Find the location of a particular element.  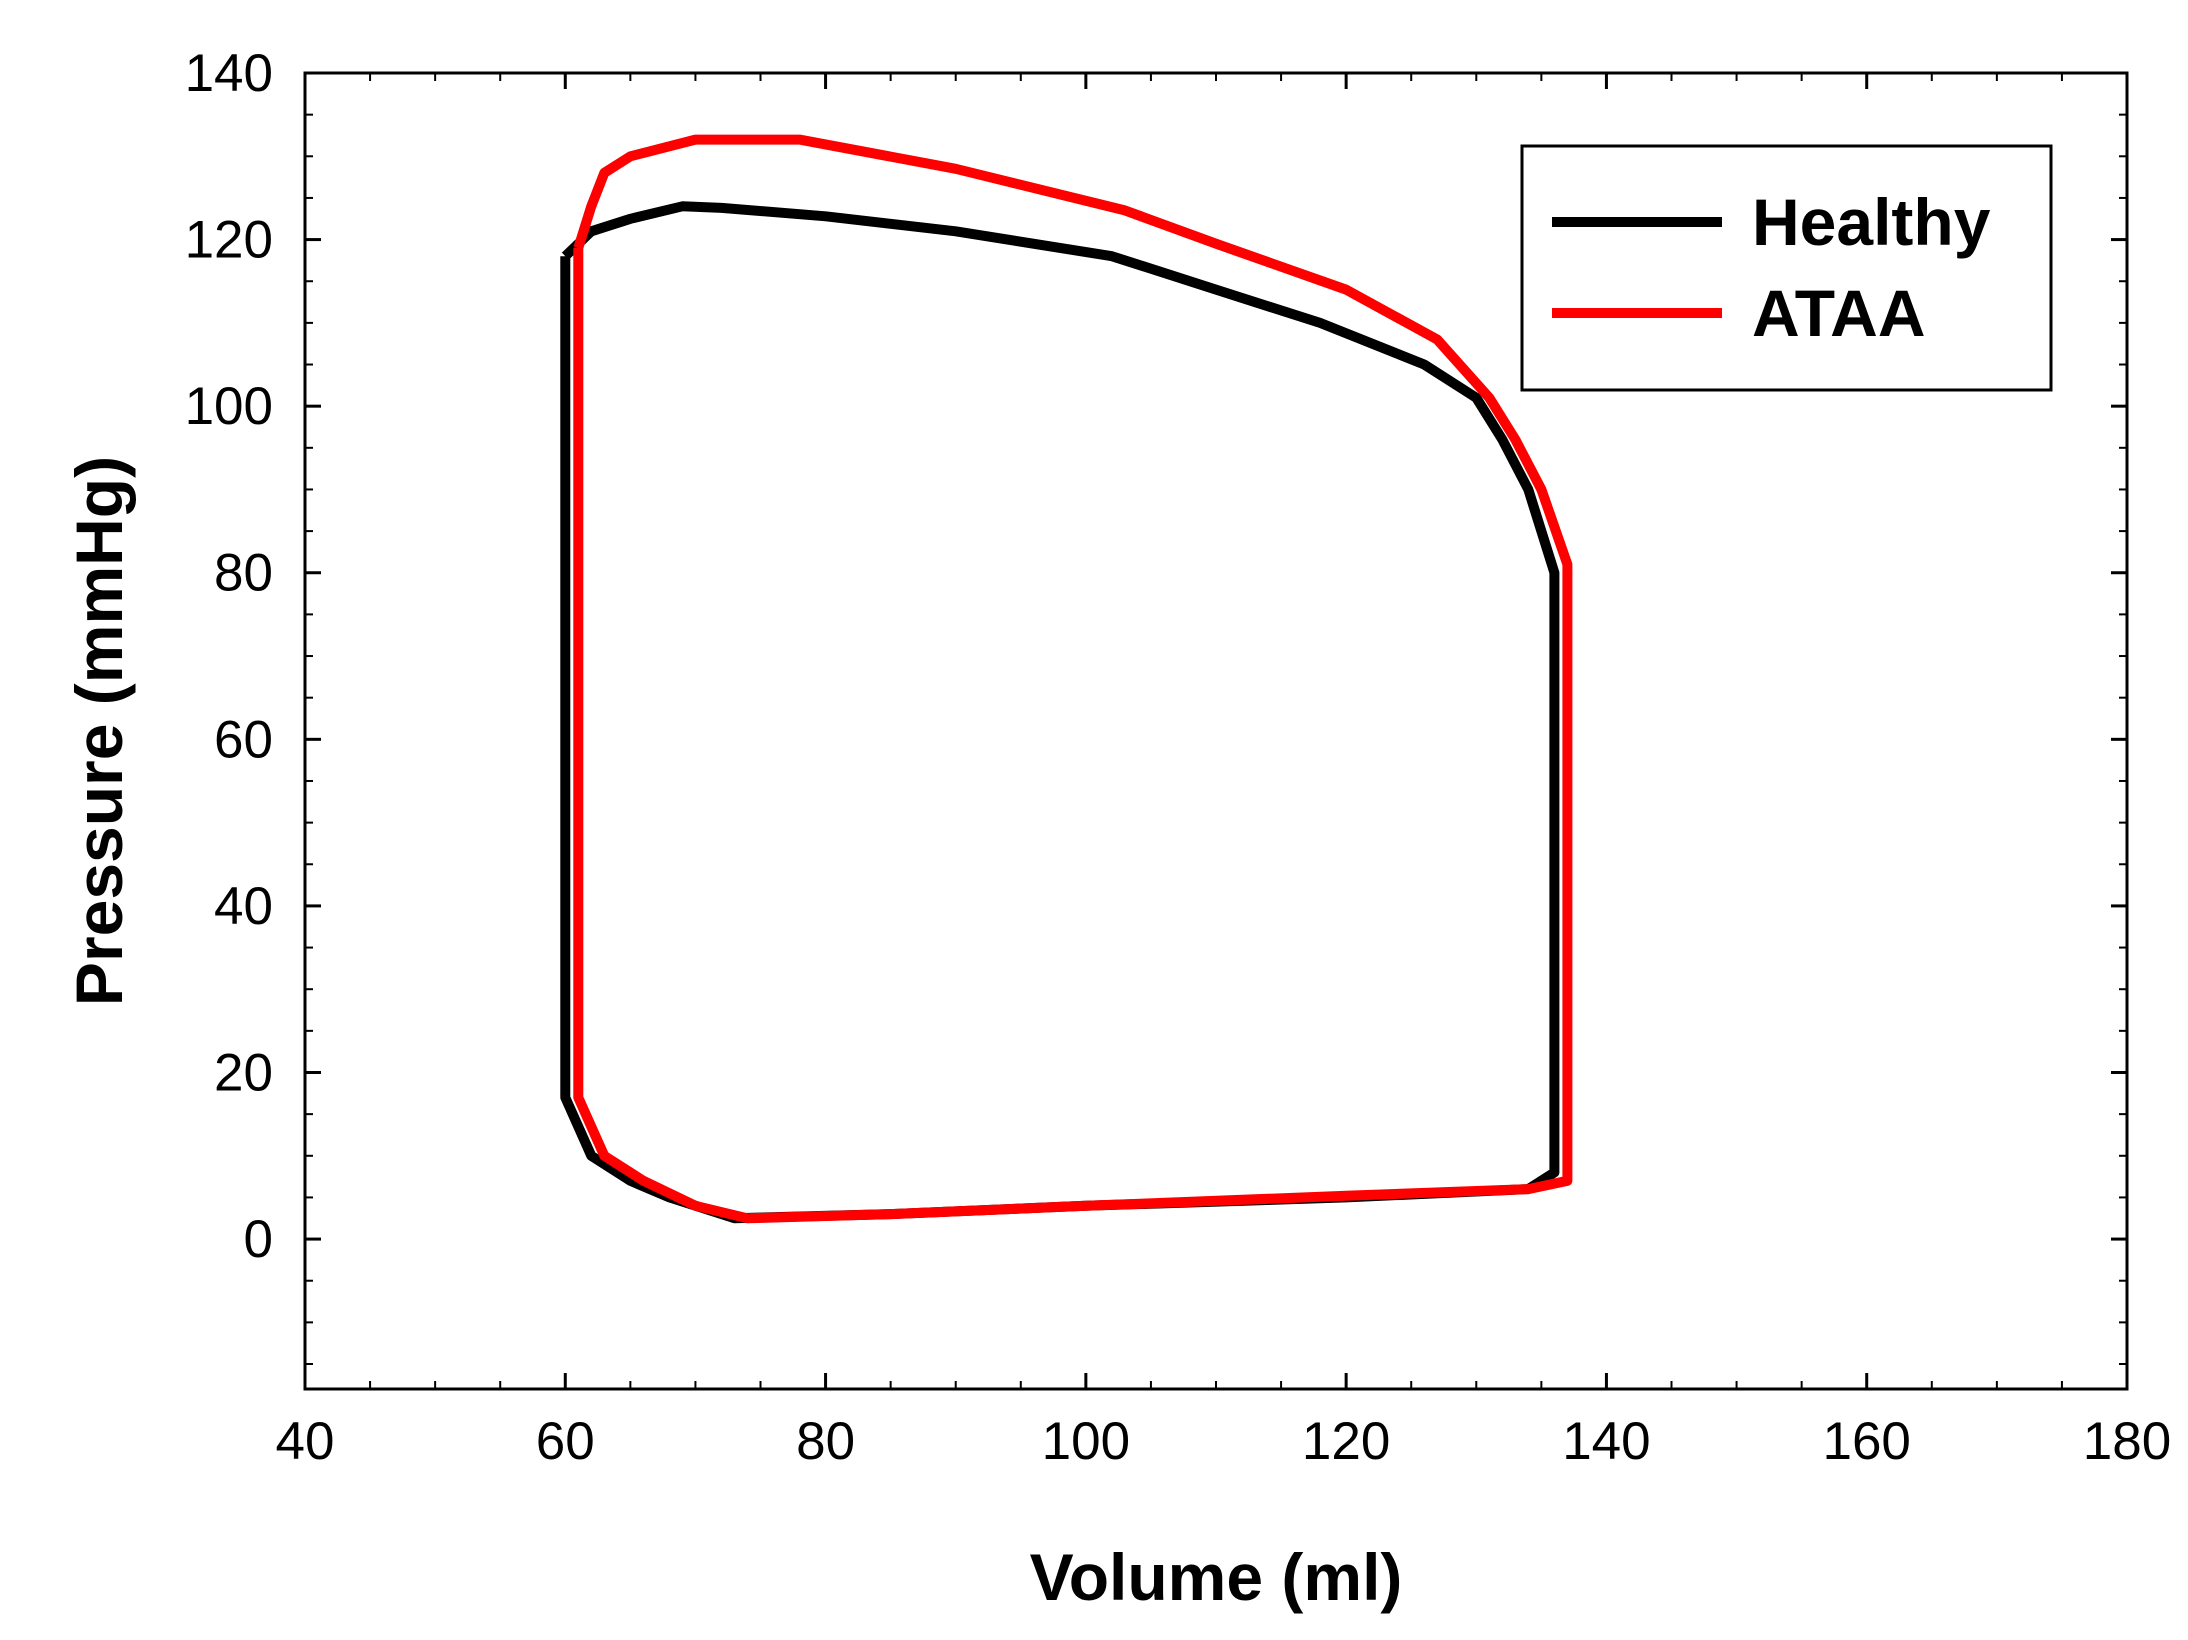

x-tick-label: 40 is located at coordinates (305, 1441).